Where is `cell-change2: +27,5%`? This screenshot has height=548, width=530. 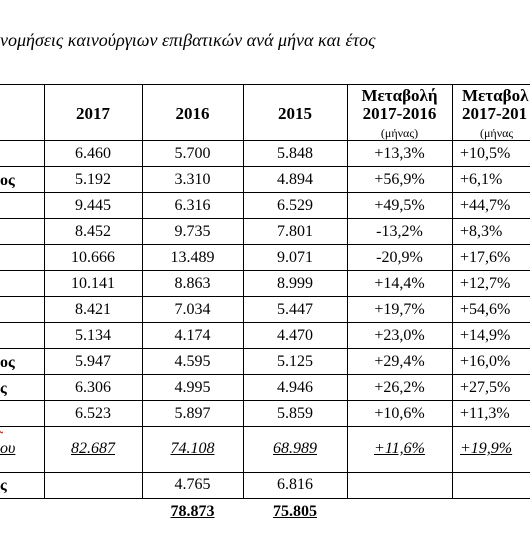 cell-change2: +27,5% is located at coordinates (485, 387).